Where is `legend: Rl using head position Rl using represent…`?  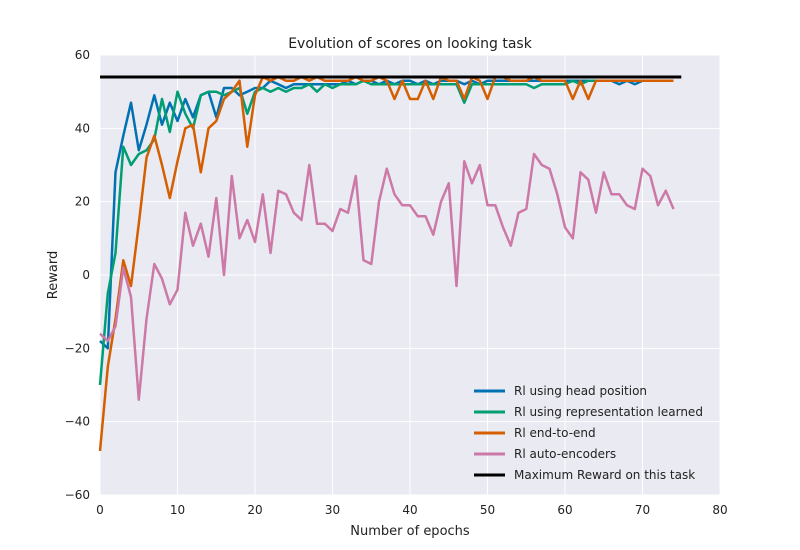 legend: Rl using head position Rl using represent… is located at coordinates (588, 433).